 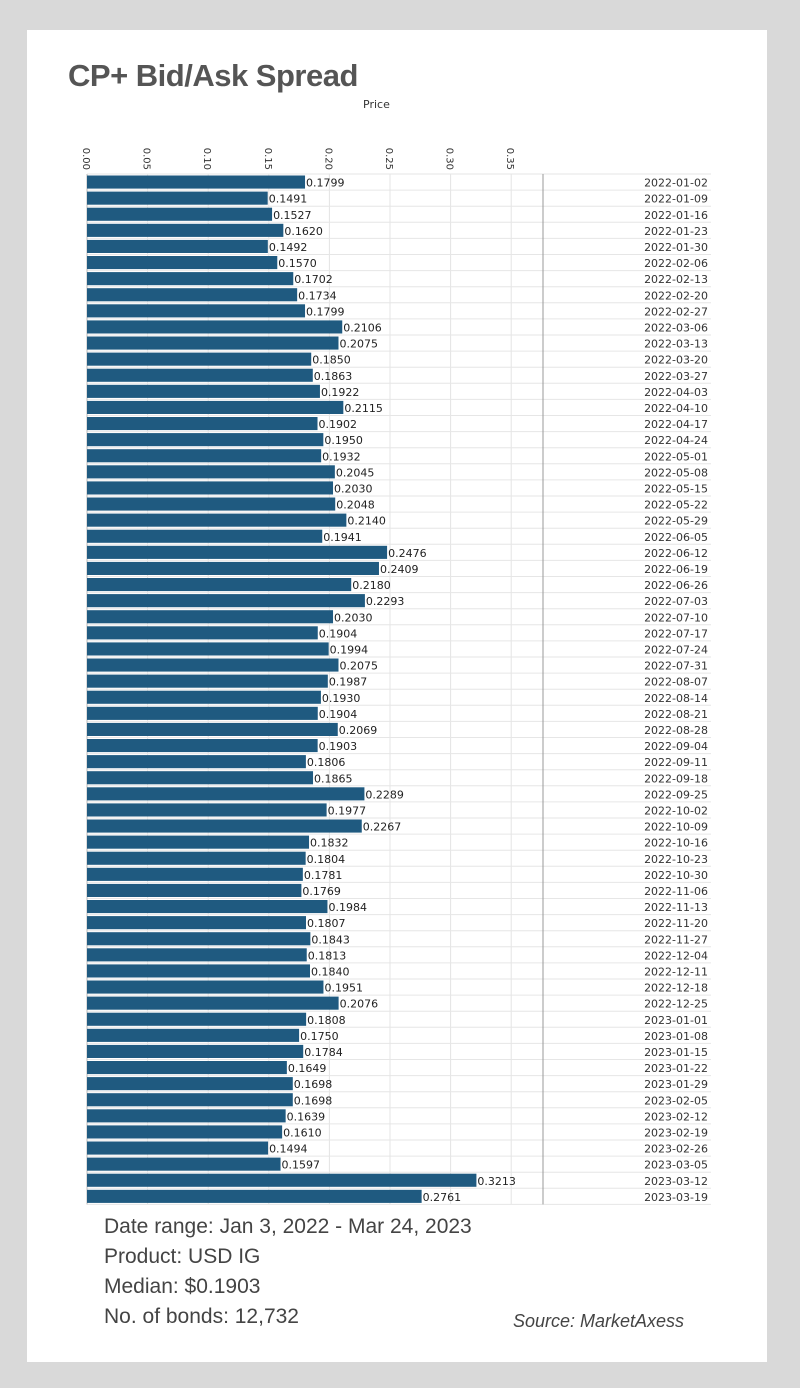 What do you see at coordinates (676, 1084) in the screenshot?
I see `category-label: 2023-01-29` at bounding box center [676, 1084].